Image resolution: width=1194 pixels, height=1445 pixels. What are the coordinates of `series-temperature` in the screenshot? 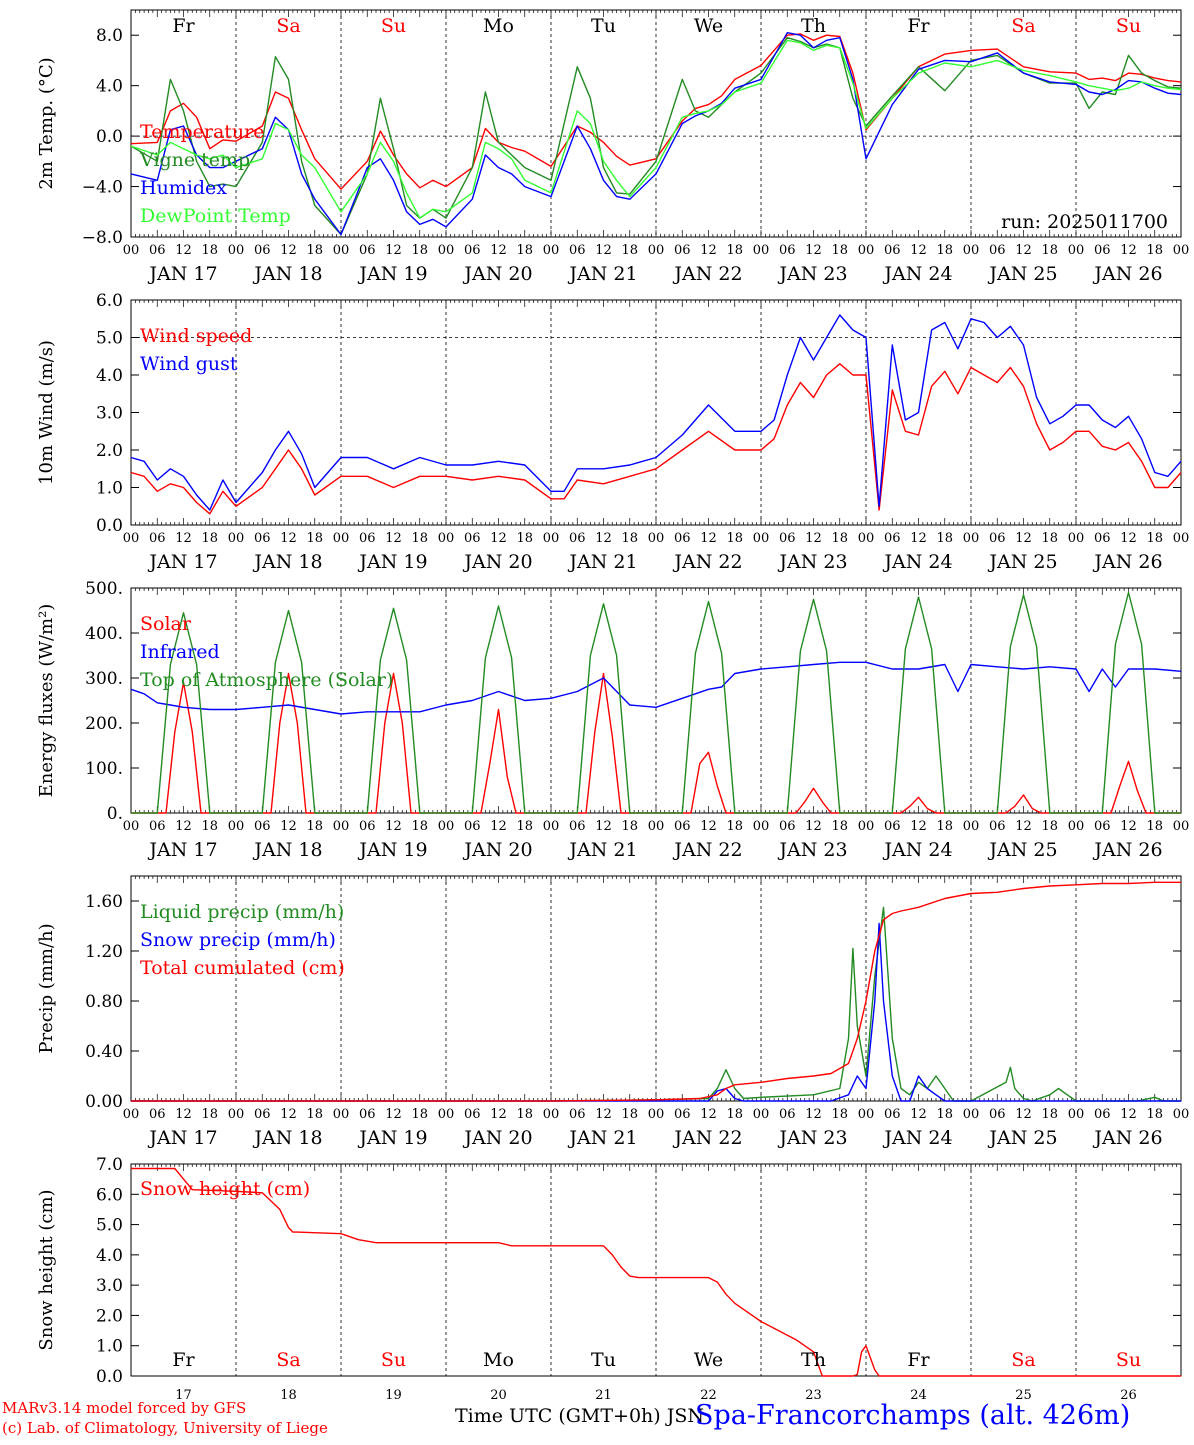 It's located at (656, 111).